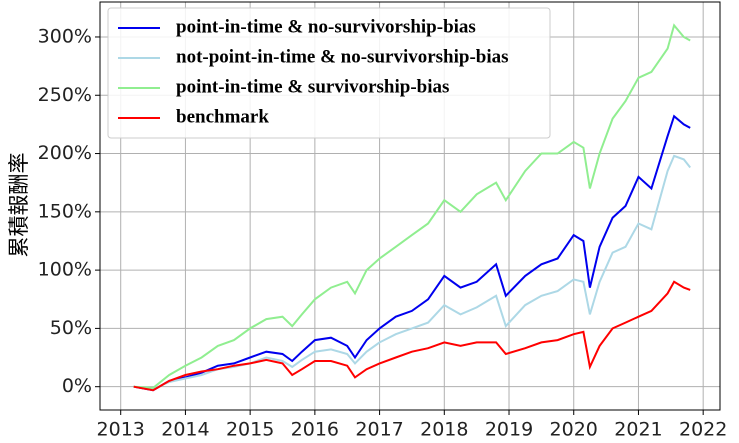 The width and height of the screenshot is (739, 443). What do you see at coordinates (326, 26) in the screenshot?
I see `legend-label: point-in-time & no-survivorship-bias` at bounding box center [326, 26].